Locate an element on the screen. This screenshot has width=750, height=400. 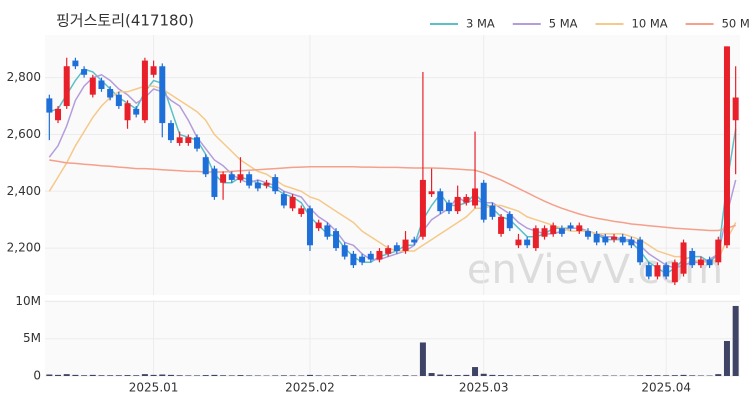
chart-title: 핑거스토리(417180) is located at coordinates (125, 21).